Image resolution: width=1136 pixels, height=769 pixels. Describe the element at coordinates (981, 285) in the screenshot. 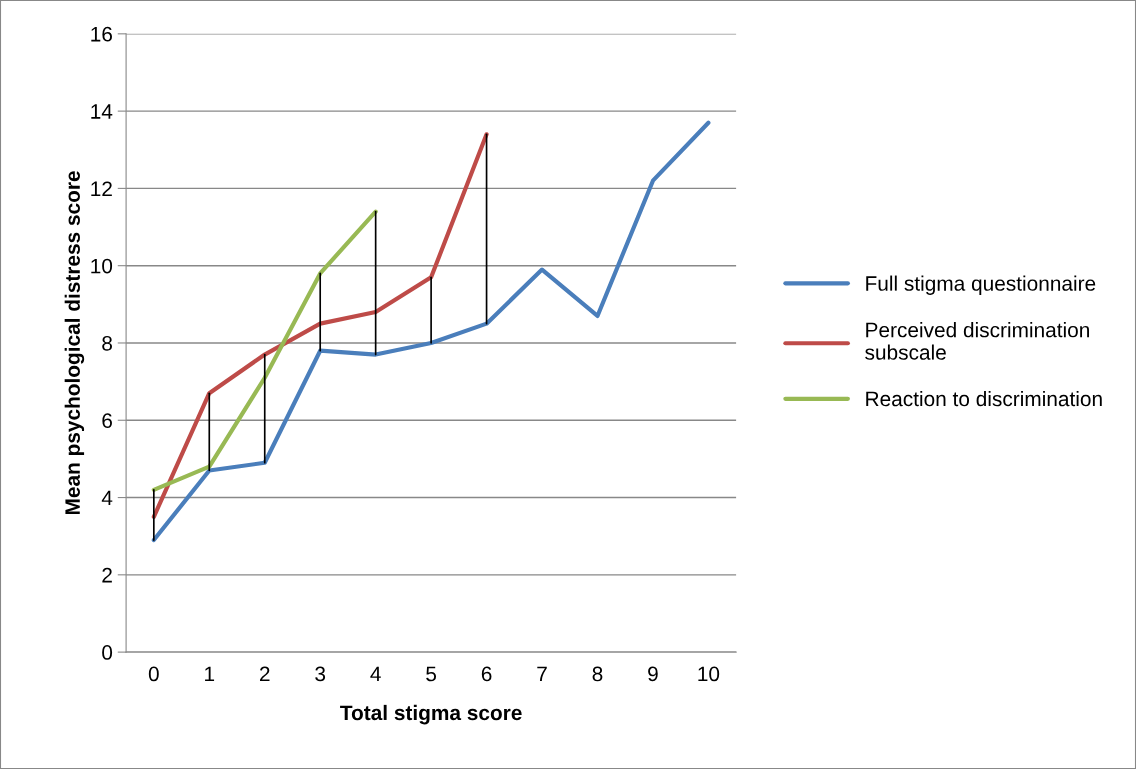

I see `legend-label: Full stigma questionnaire` at that location.